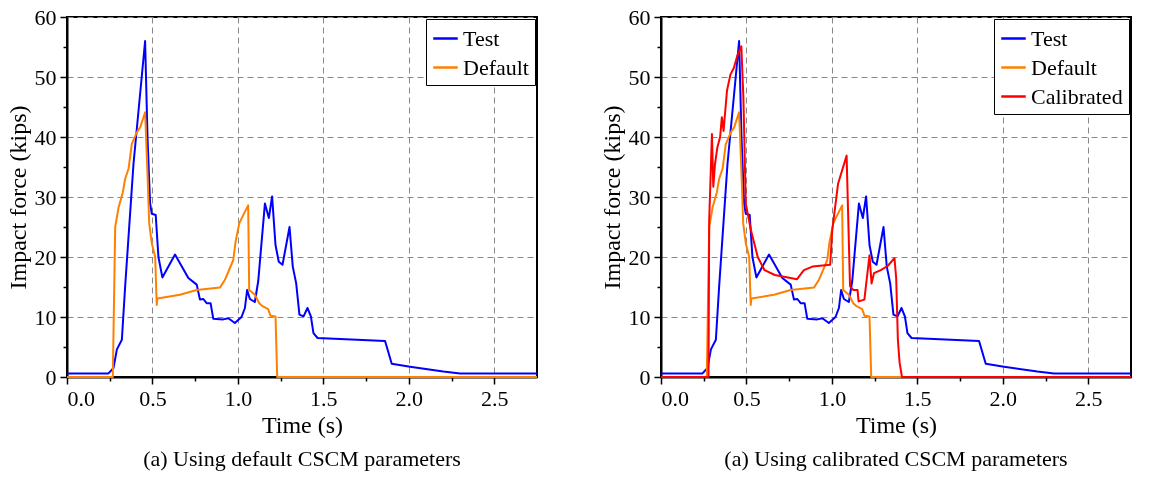 This screenshot has width=1175, height=504. Describe the element at coordinates (896, 458) in the screenshot. I see `text: (a) Using calibrated CSCM parameters` at that location.